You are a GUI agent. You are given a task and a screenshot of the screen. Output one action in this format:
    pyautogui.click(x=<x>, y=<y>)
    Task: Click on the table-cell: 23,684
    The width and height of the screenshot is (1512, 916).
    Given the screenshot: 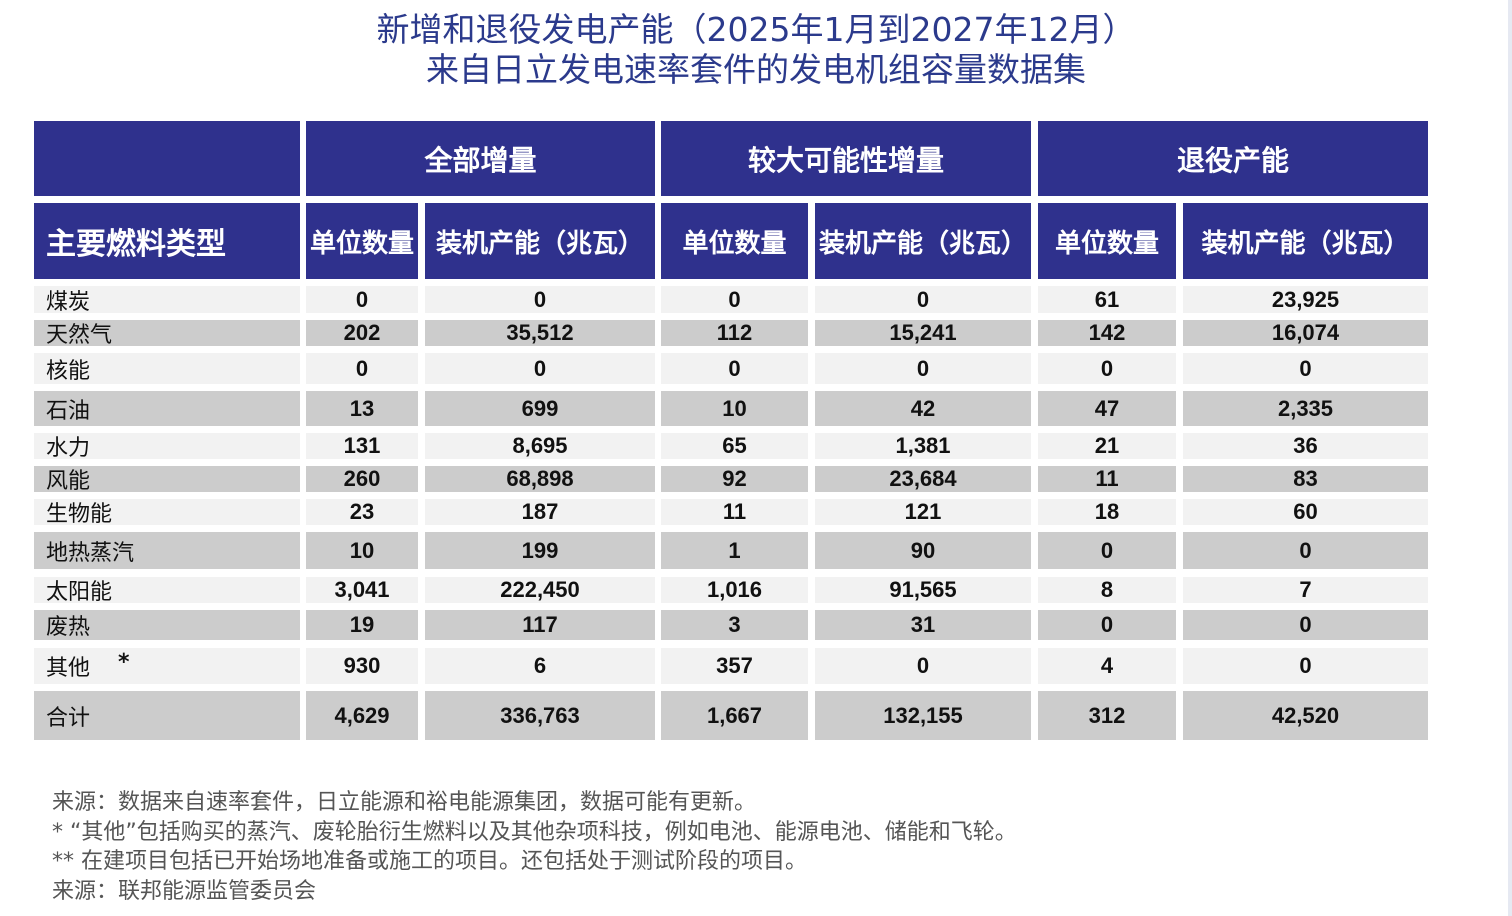 What is the action you would take?
    pyautogui.click(x=923, y=479)
    